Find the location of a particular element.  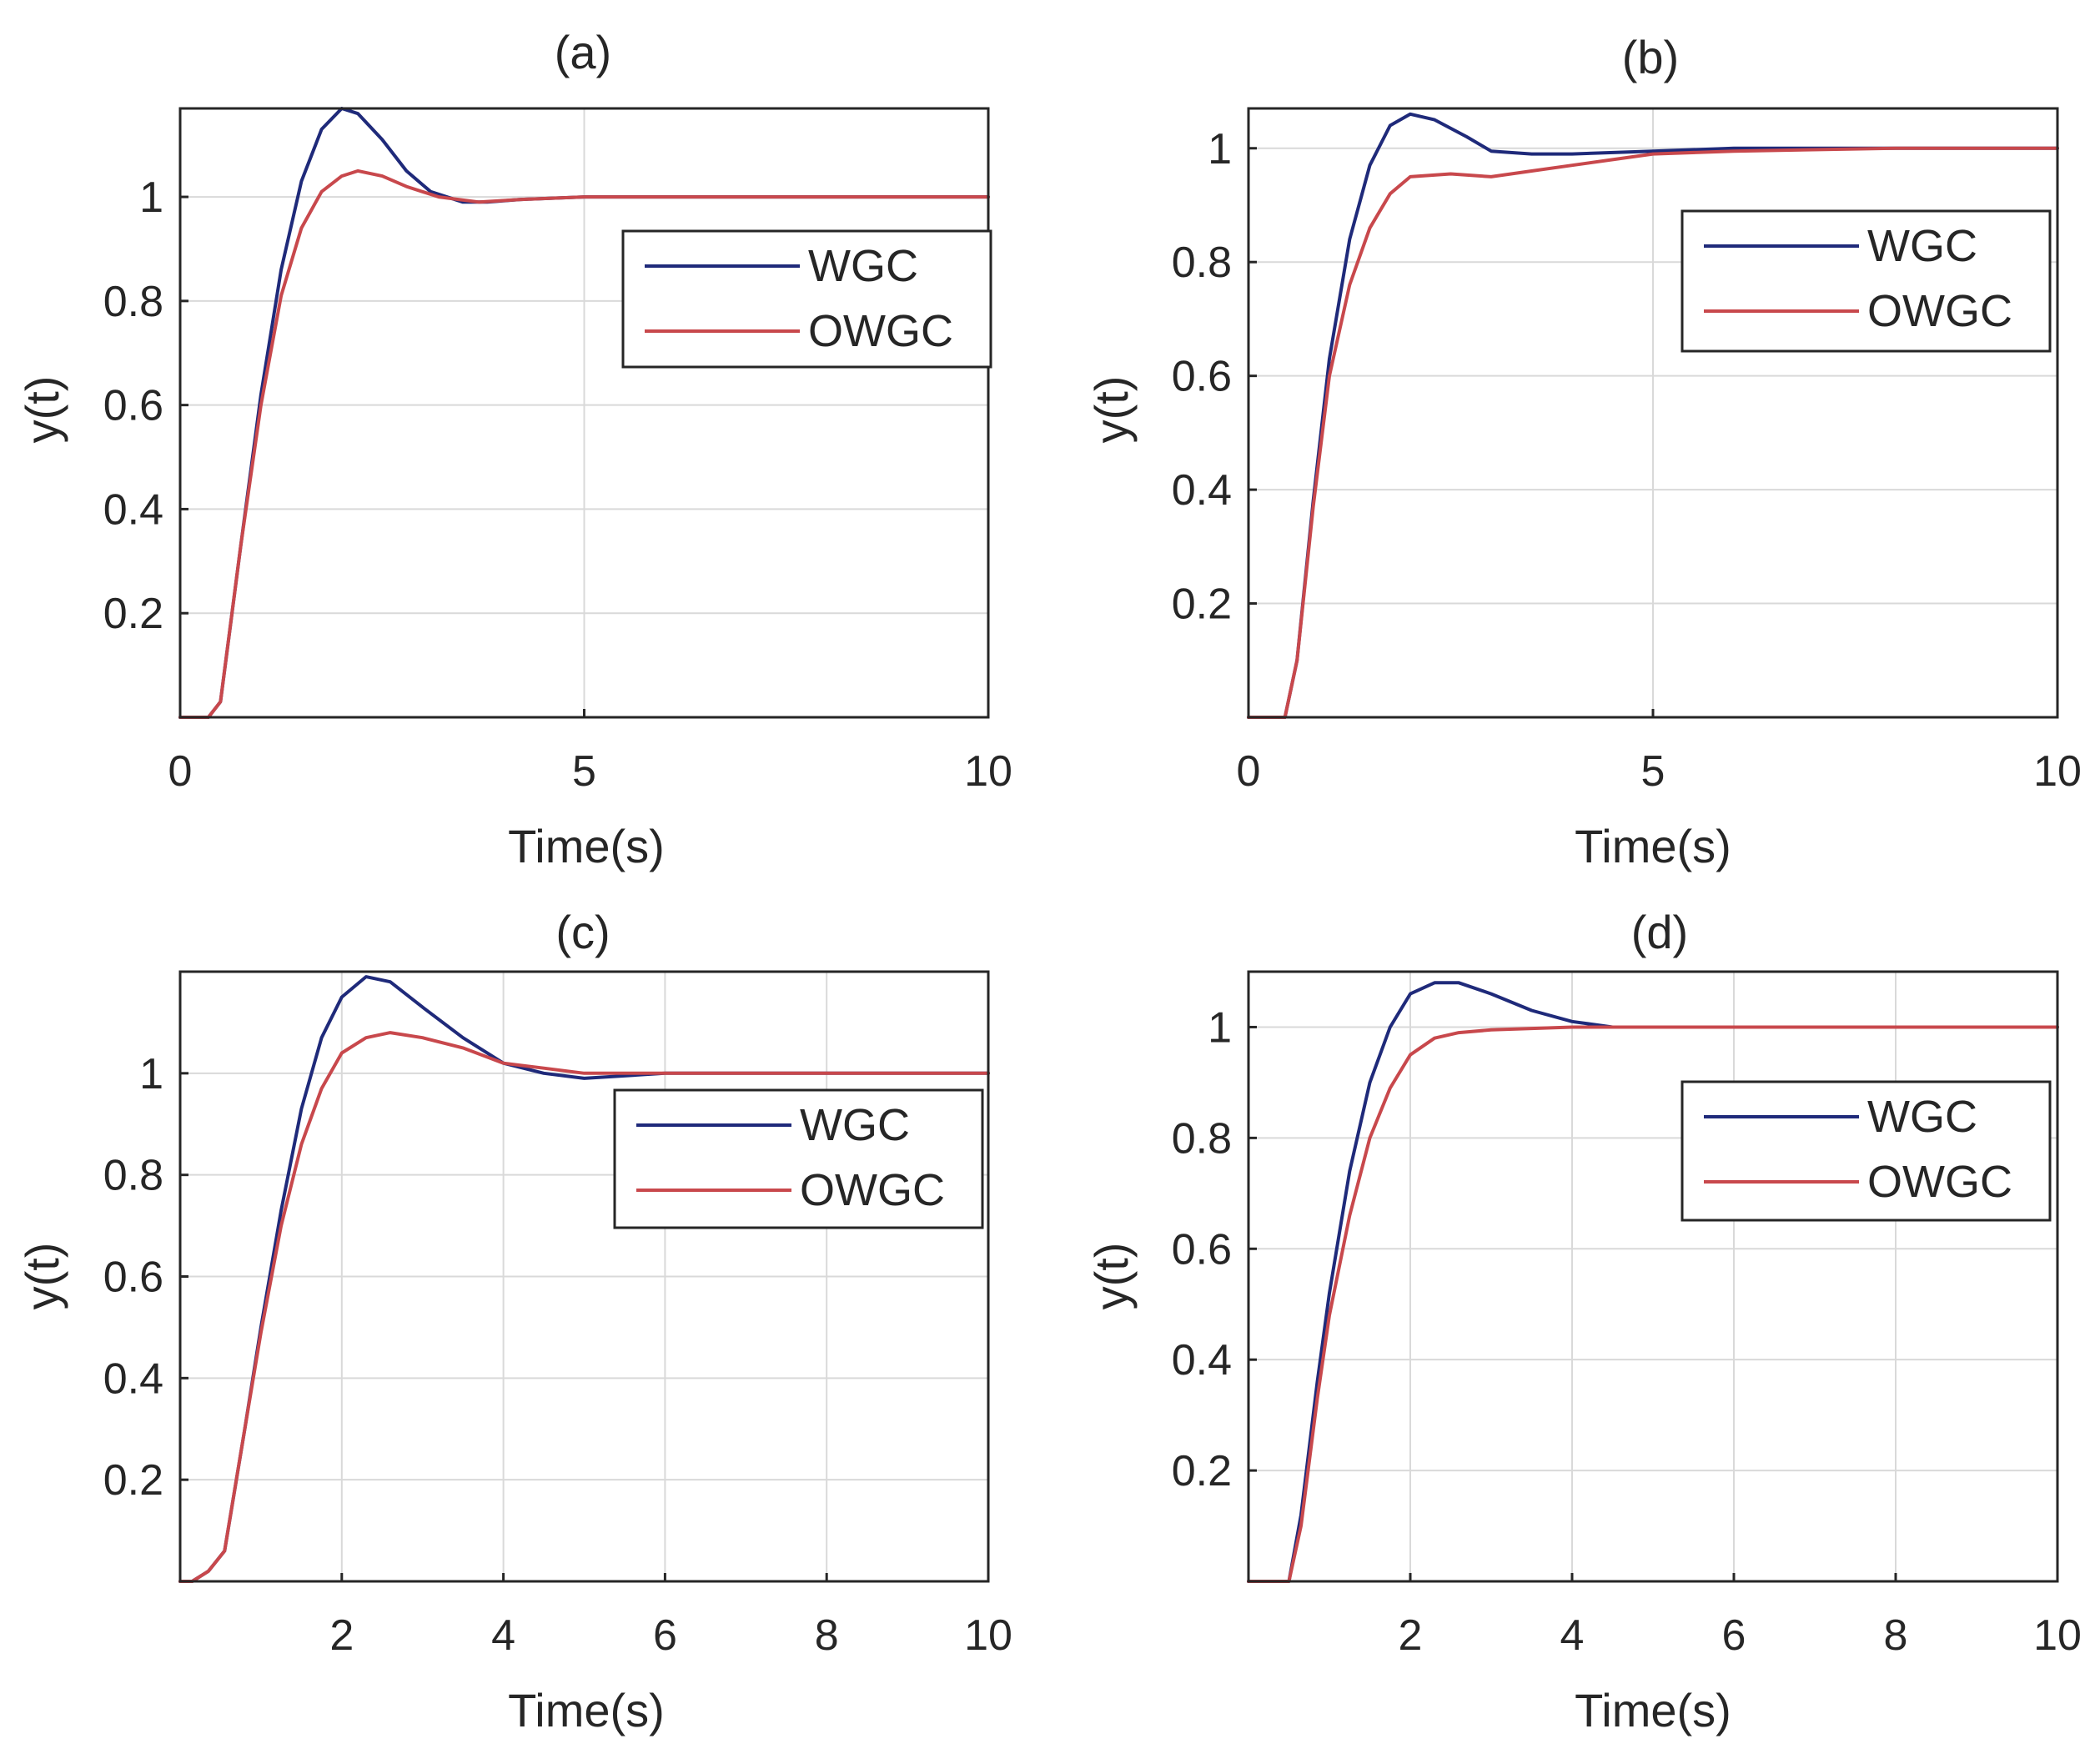

panel-title: (c) is located at coordinates (582, 932).